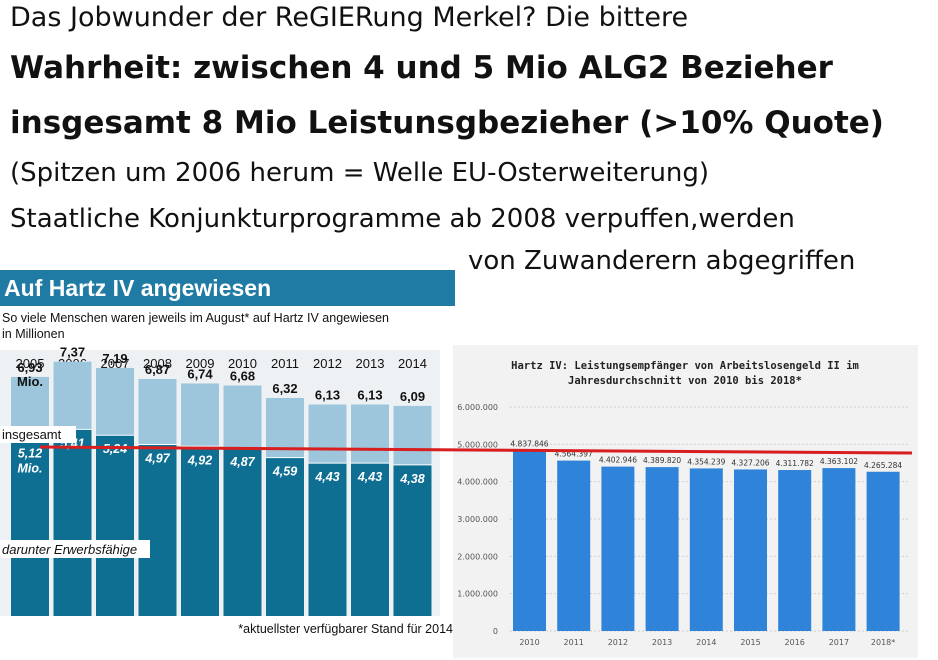  I want to click on workable-value-label: 4,97, so click(157, 459).